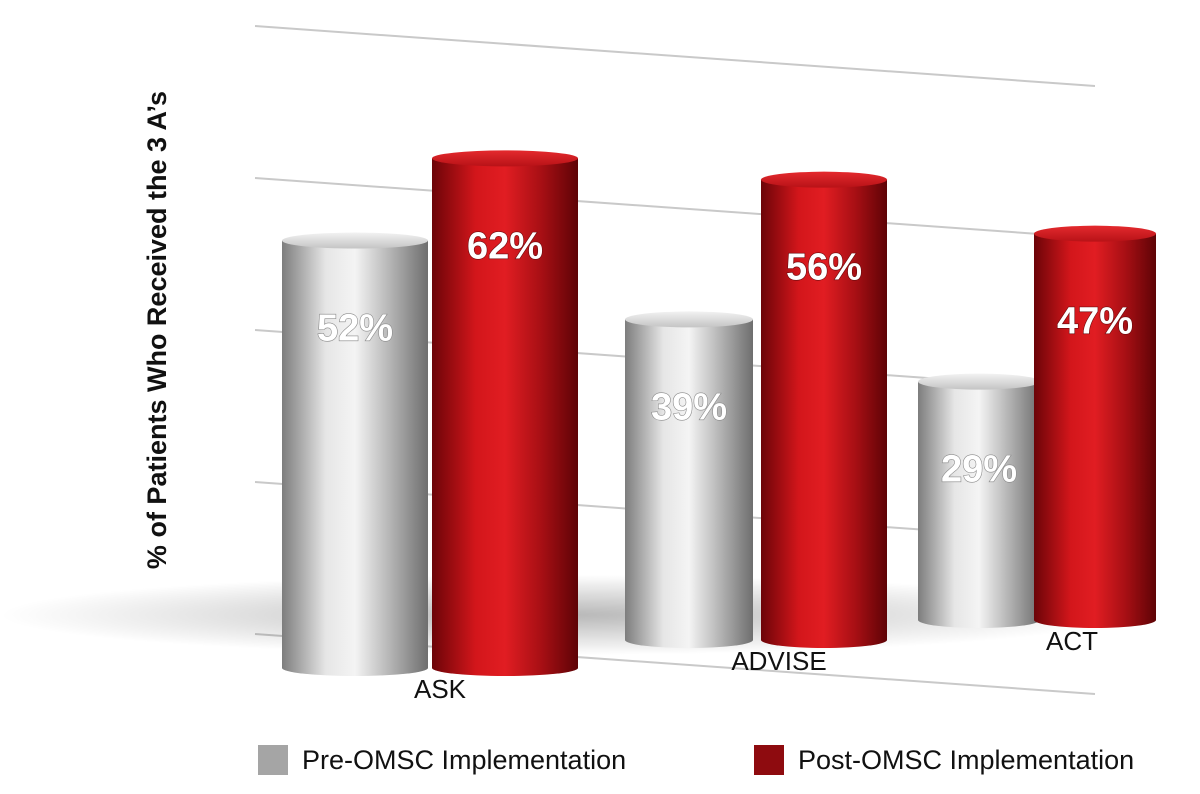 Image resolution: width=1200 pixels, height=794 pixels. Describe the element at coordinates (1095, 322) in the screenshot. I see `data-label-post-act: 47%` at that location.